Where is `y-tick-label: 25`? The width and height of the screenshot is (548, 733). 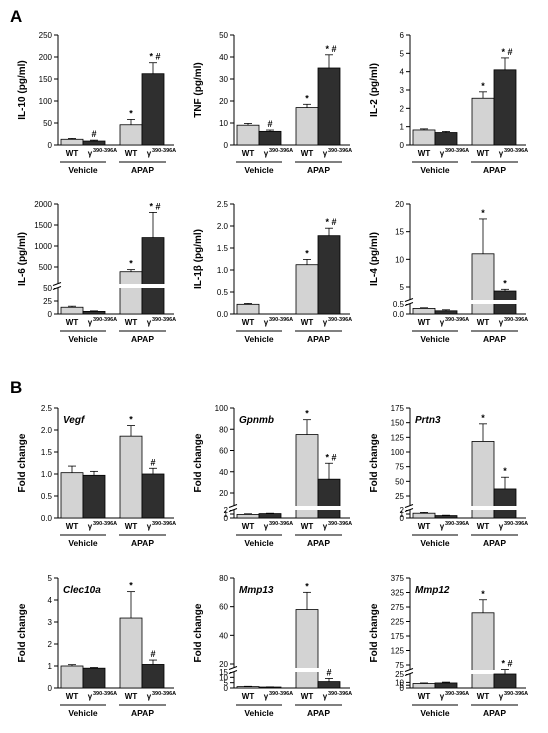
y-tick-label: 25 is located at coordinates (47, 301).